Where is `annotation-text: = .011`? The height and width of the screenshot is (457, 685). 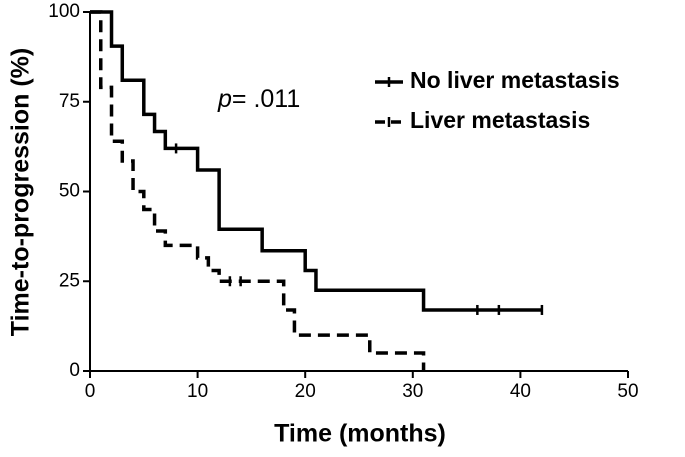 annotation-text: = .011 is located at coordinates (266, 99).